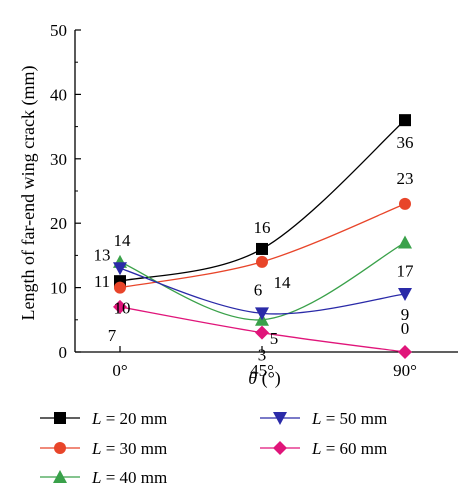  What do you see at coordinates (262, 227) in the screenshot?
I see `data-label-s1-2: 16` at bounding box center [262, 227].